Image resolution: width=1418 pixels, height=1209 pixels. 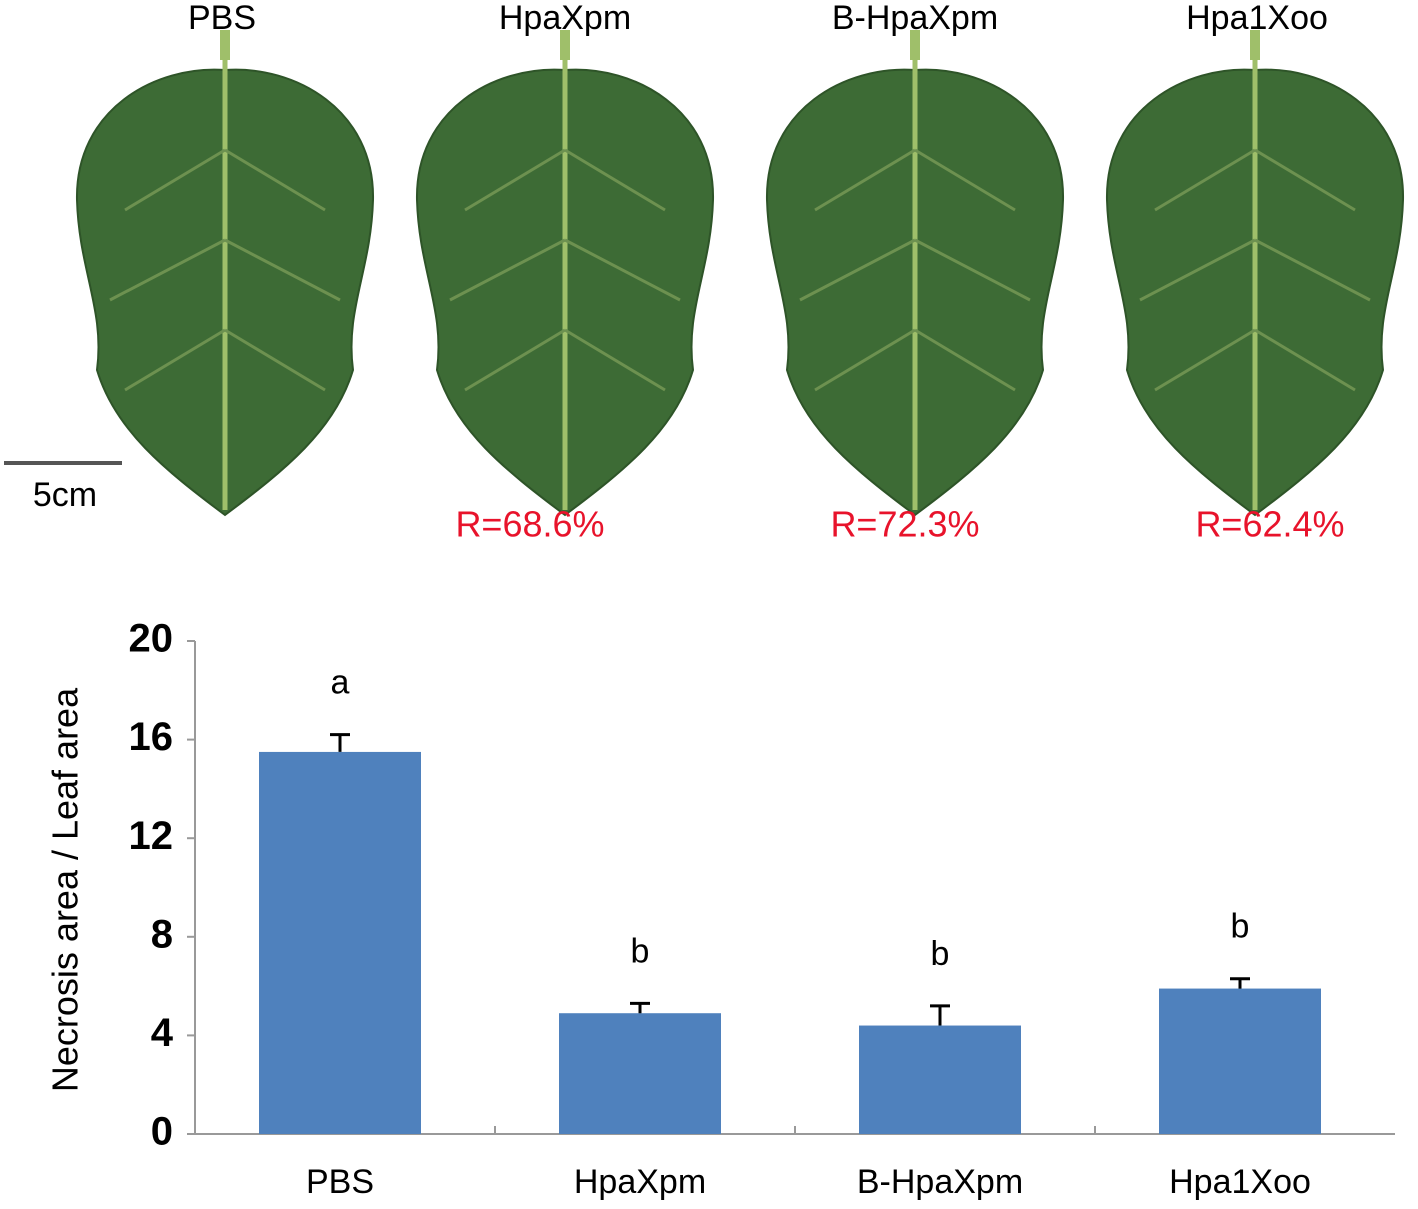 What do you see at coordinates (565, 18) in the screenshot?
I see `leaf-label: HpaXpm` at bounding box center [565, 18].